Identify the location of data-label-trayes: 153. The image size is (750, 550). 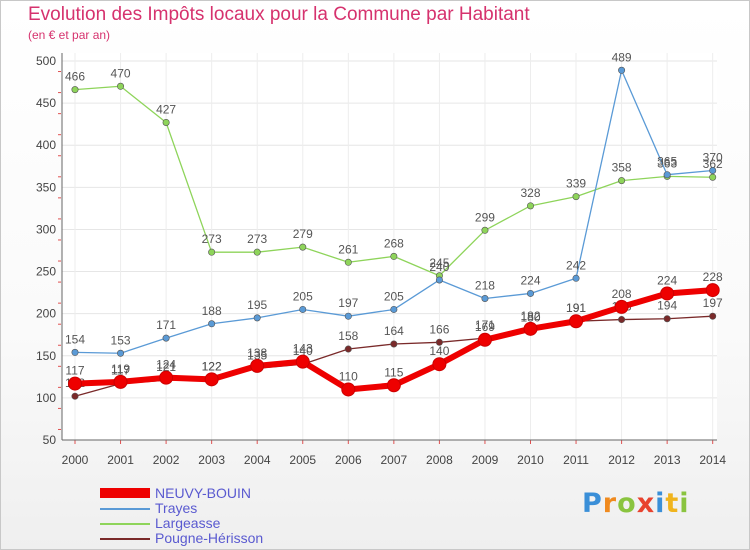
(121, 340).